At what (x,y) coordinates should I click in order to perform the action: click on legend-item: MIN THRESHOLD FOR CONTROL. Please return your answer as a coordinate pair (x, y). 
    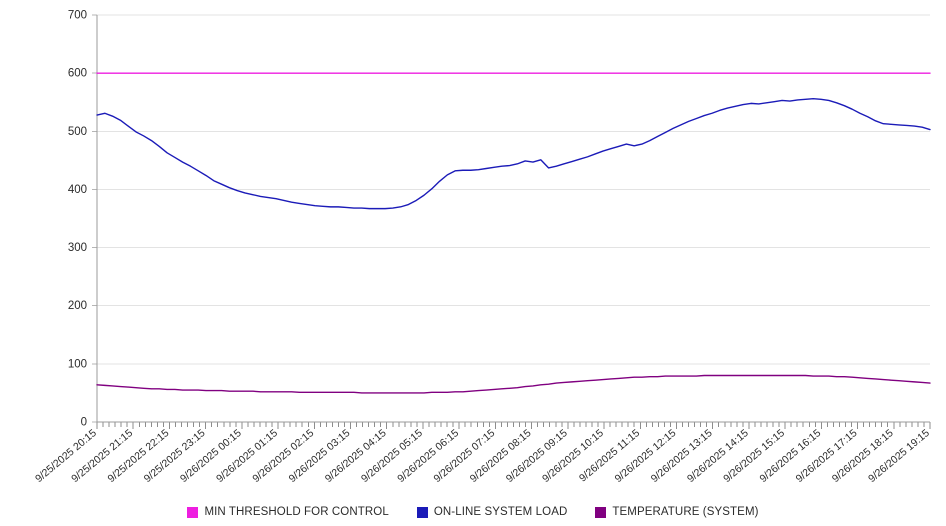
    Looking at the image, I should click on (288, 512).